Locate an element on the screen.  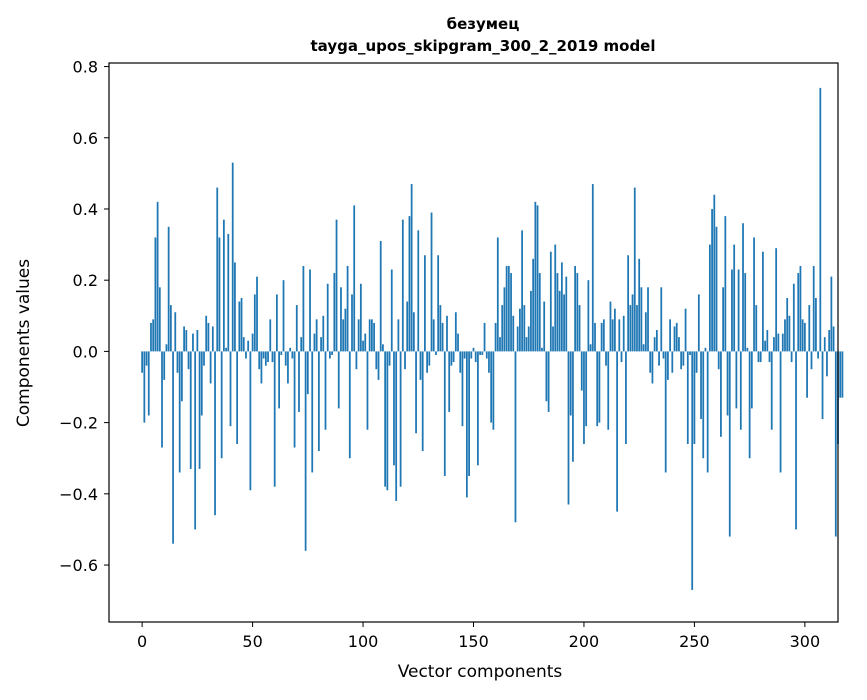
x-tick-label: 150 is located at coordinates (473, 641).